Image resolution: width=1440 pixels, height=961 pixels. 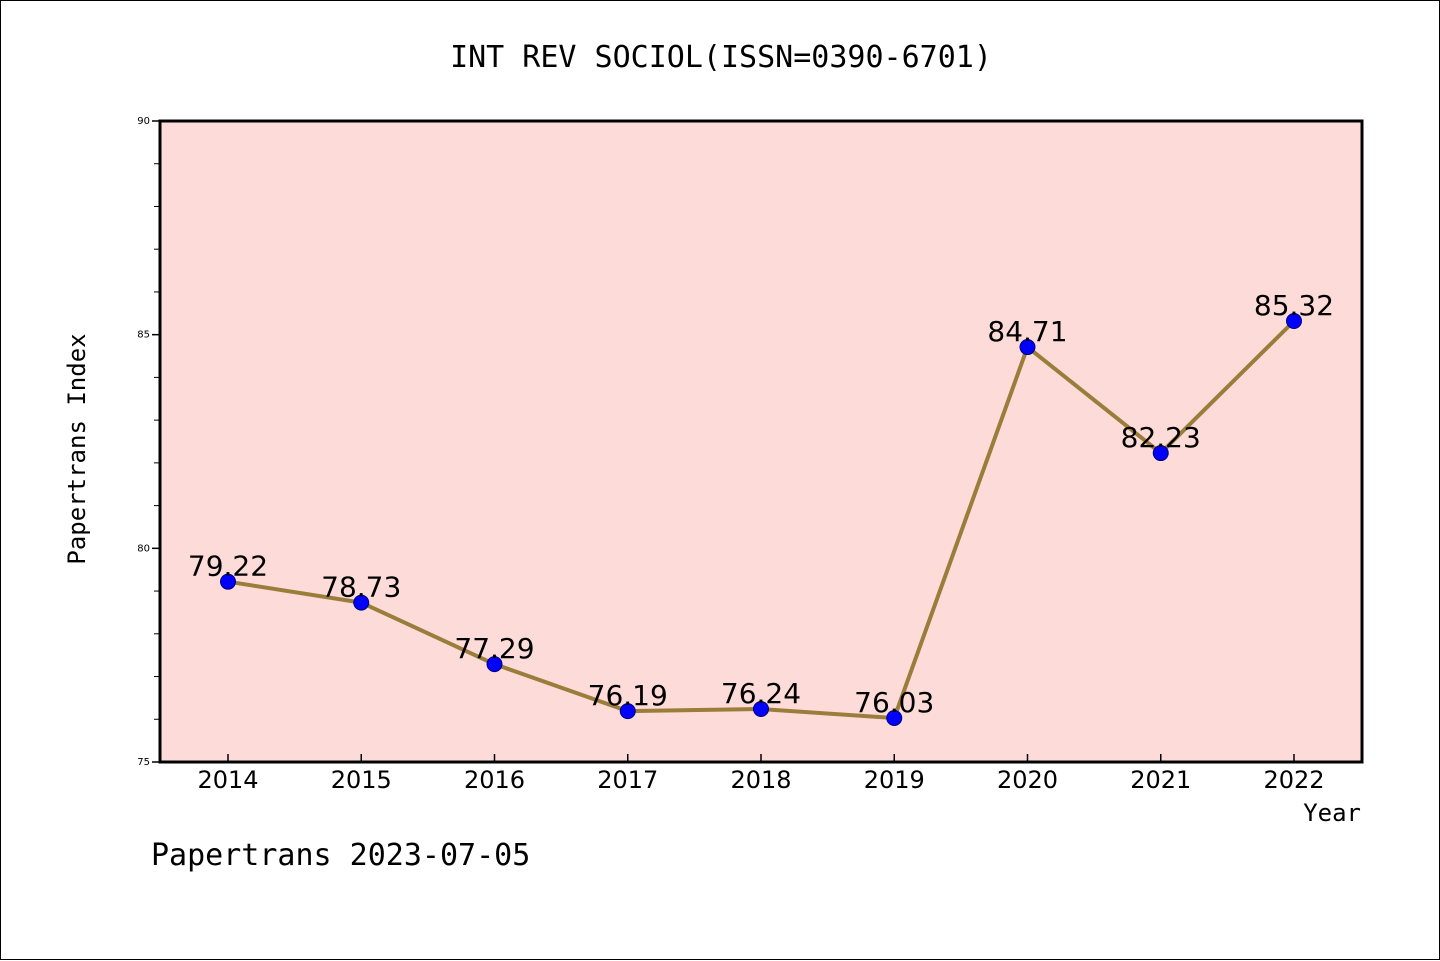 What do you see at coordinates (894, 780) in the screenshot?
I see `x-tick-label: 2019` at bounding box center [894, 780].